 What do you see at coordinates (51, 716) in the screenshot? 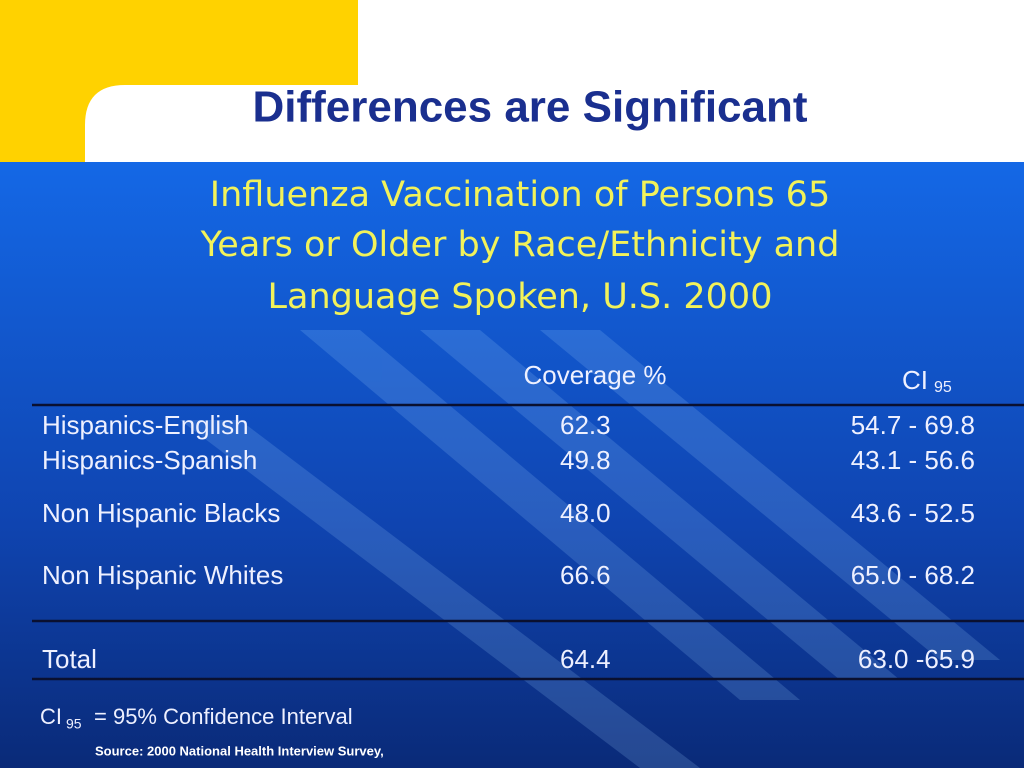
I see `footnote-abbr: CI` at bounding box center [51, 716].